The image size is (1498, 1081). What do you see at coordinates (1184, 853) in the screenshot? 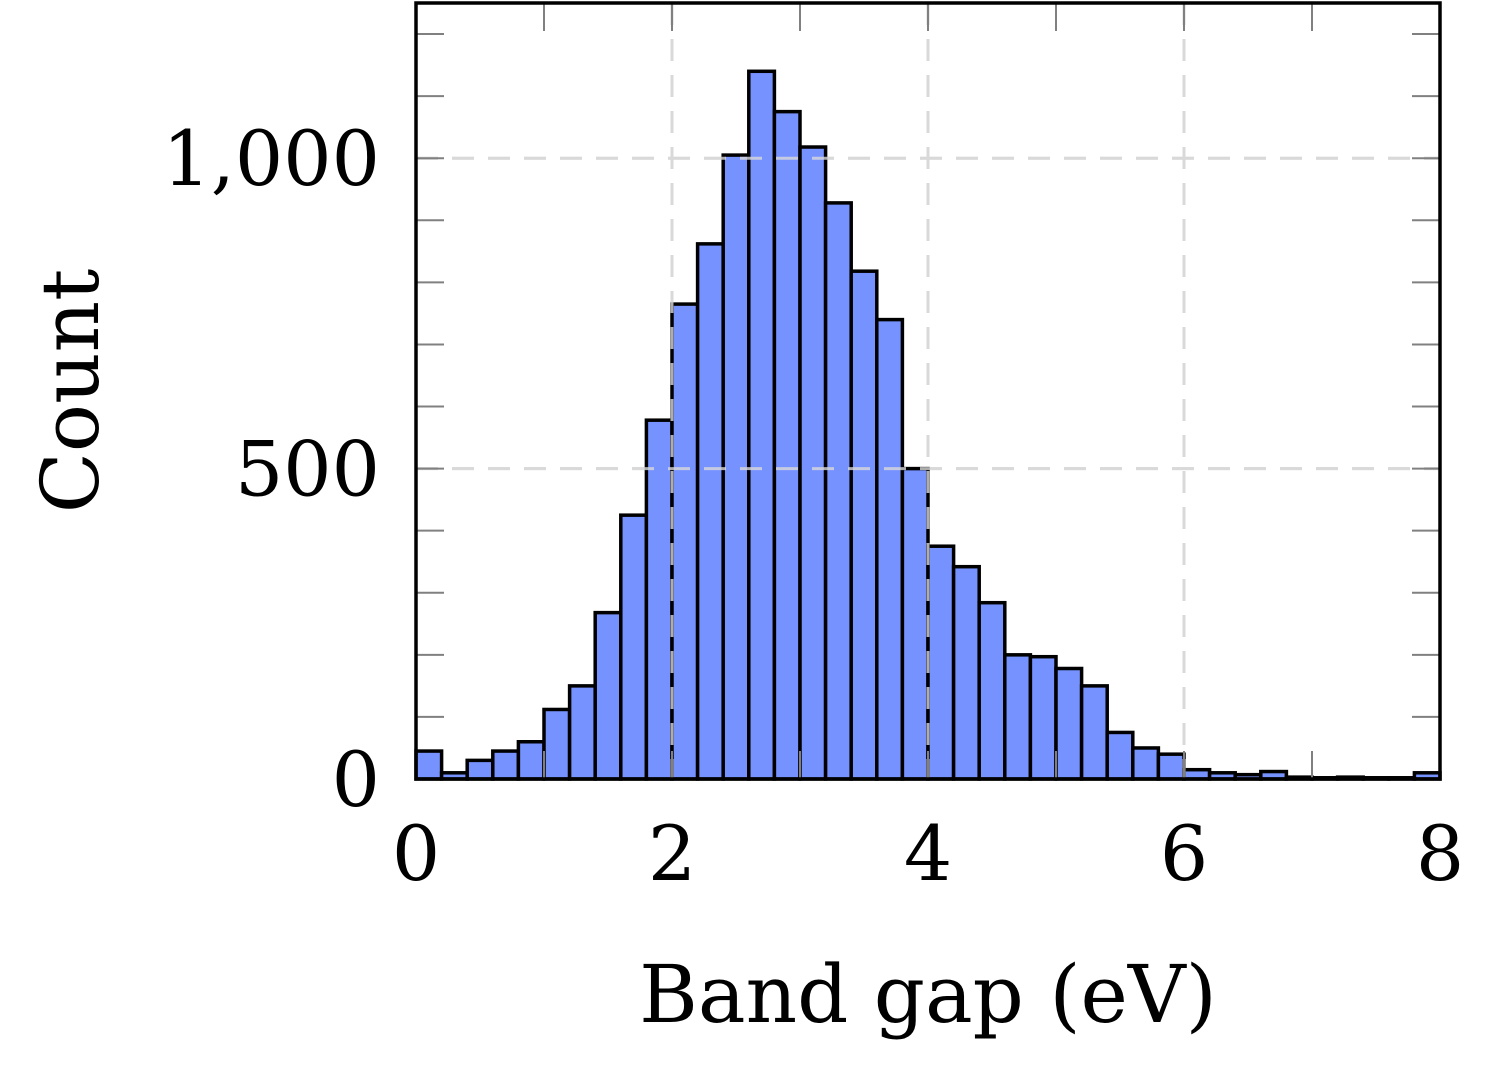
I see `x-tick-label: 6` at bounding box center [1184, 853].